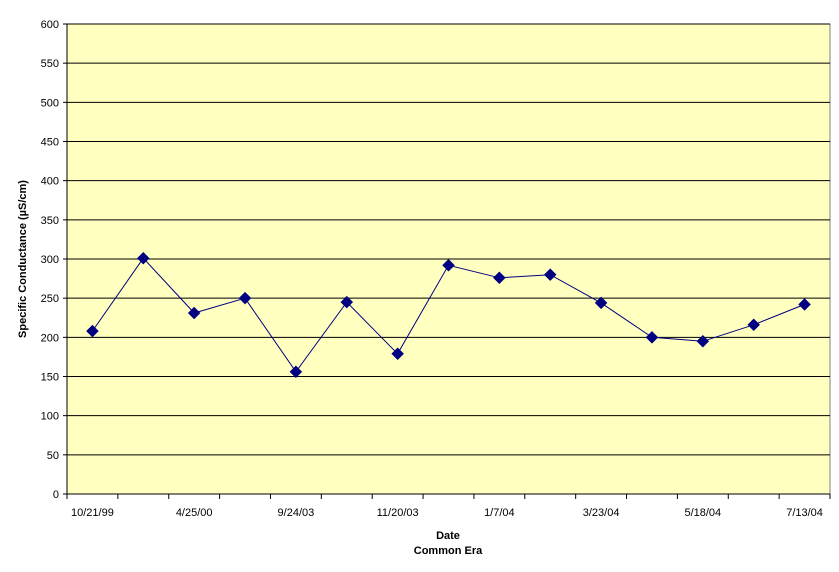 This screenshot has width=839, height=572. Describe the element at coordinates (296, 513) in the screenshot. I see `x-tick-label: 9/24/03` at that location.